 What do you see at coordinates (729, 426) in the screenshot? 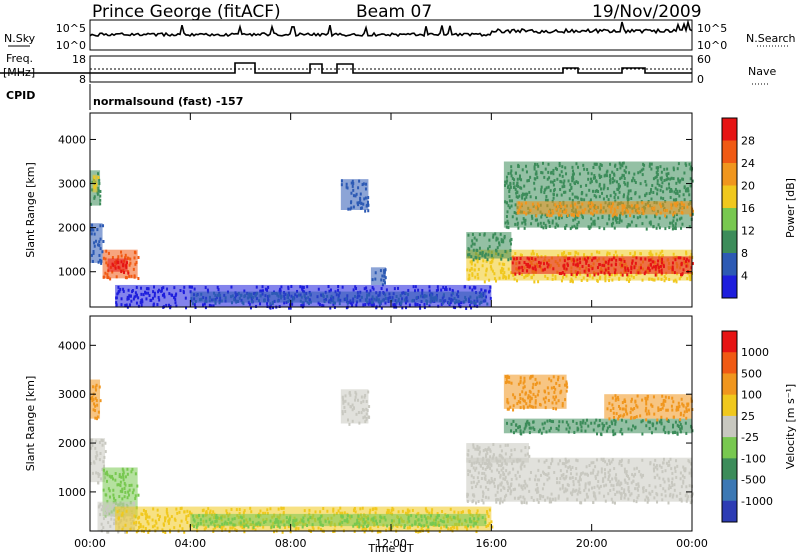
I see `colorbar-segment` at bounding box center [729, 426].